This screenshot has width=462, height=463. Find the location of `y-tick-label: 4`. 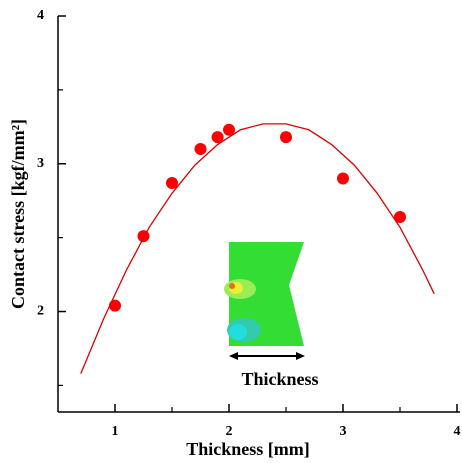

y-tick-label: 4 is located at coordinates (40, 15).